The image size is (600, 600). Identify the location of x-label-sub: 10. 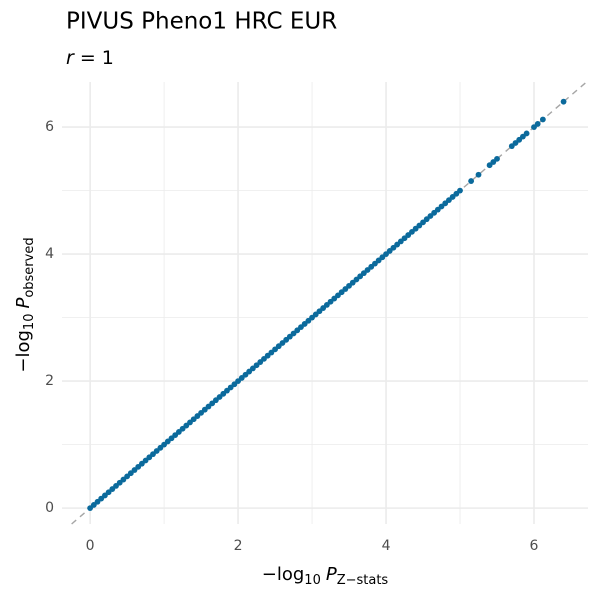
(312, 580).